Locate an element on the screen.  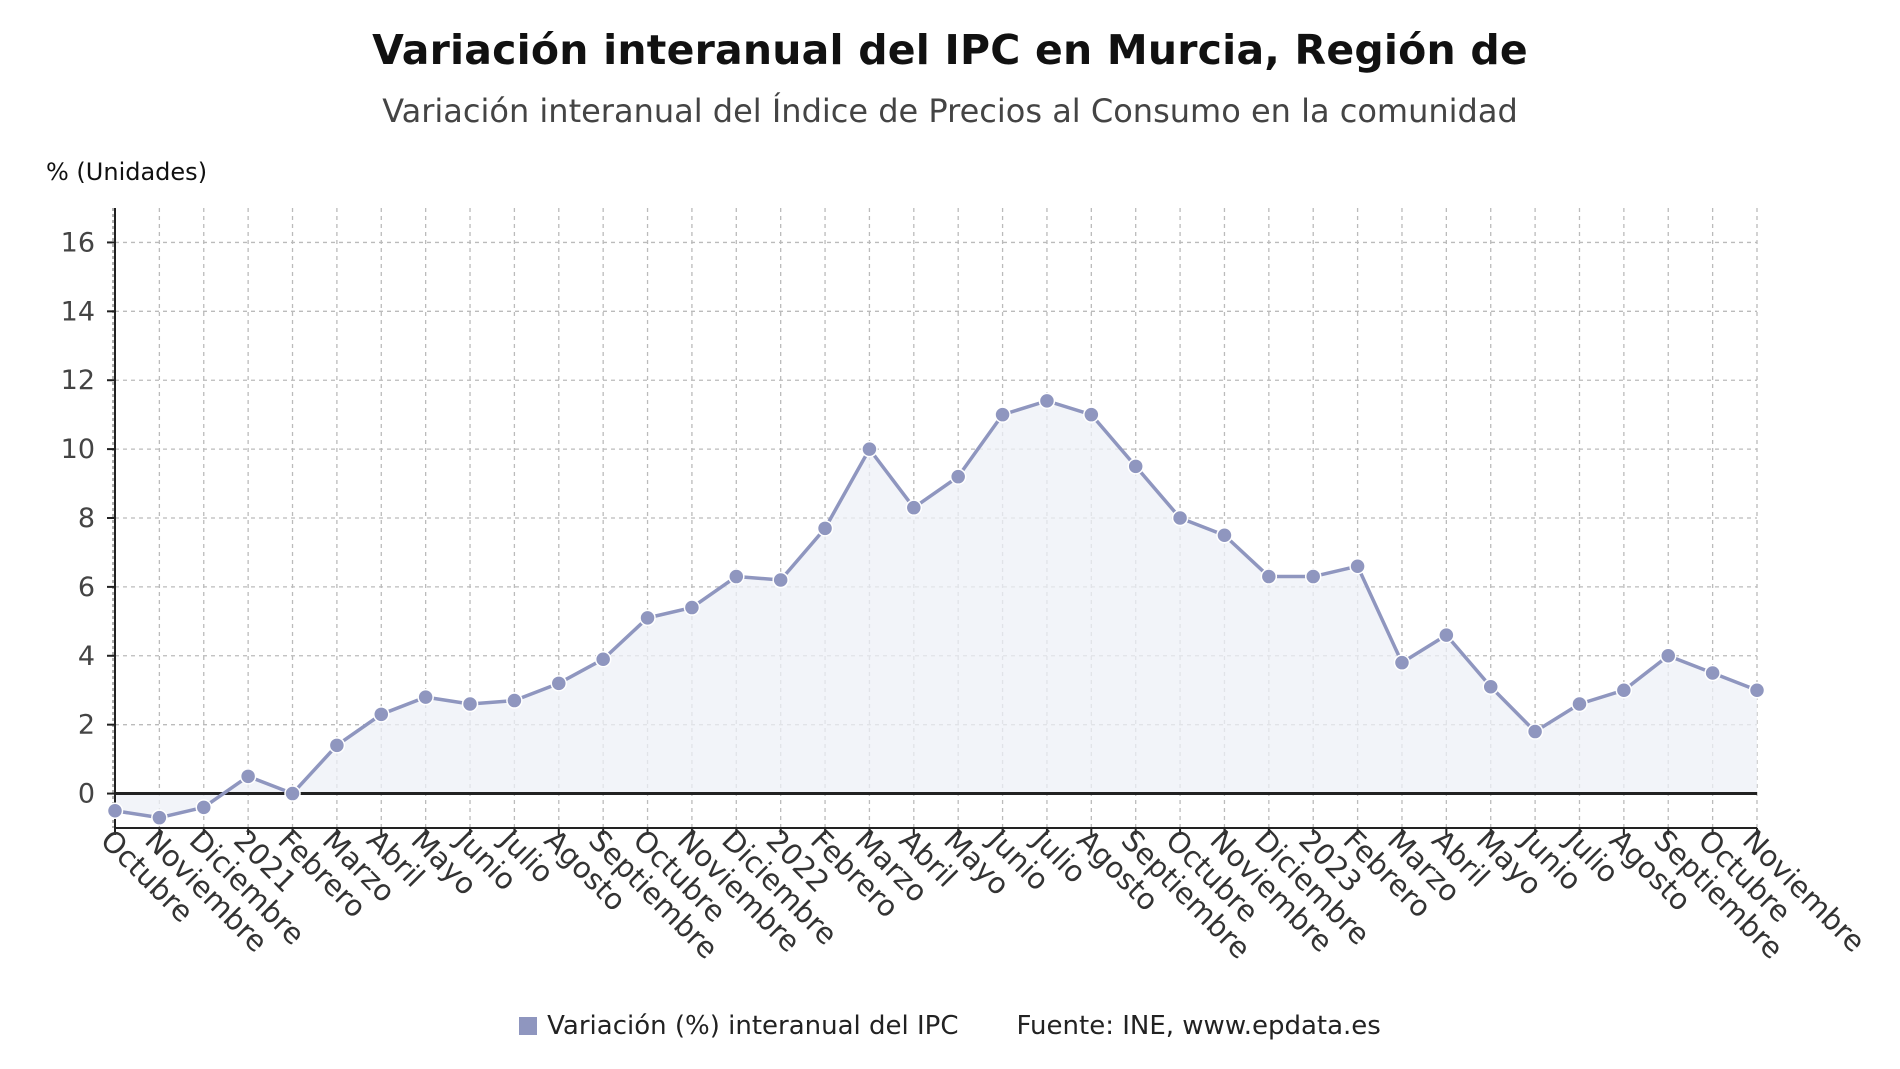
y-tick-label: 10 is located at coordinates (78, 449).